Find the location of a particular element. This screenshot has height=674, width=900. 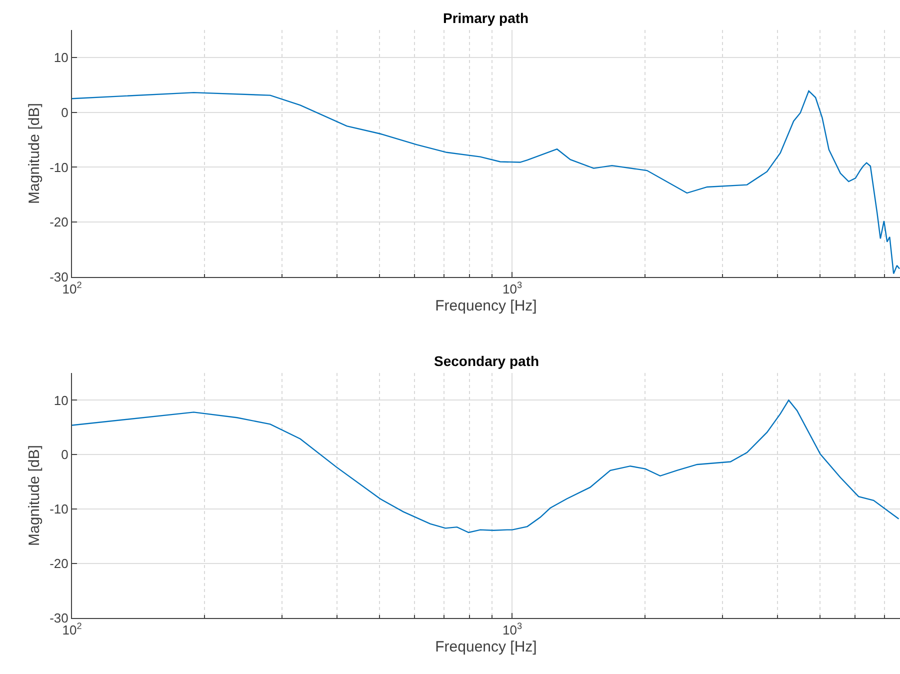

chart-title: Primary path is located at coordinates (486, 18).